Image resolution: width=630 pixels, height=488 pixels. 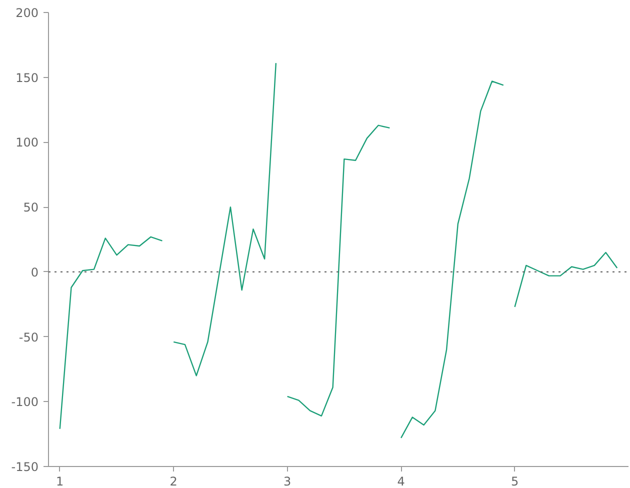 I want to click on y-tick-label: 50, so click(x=31, y=207).